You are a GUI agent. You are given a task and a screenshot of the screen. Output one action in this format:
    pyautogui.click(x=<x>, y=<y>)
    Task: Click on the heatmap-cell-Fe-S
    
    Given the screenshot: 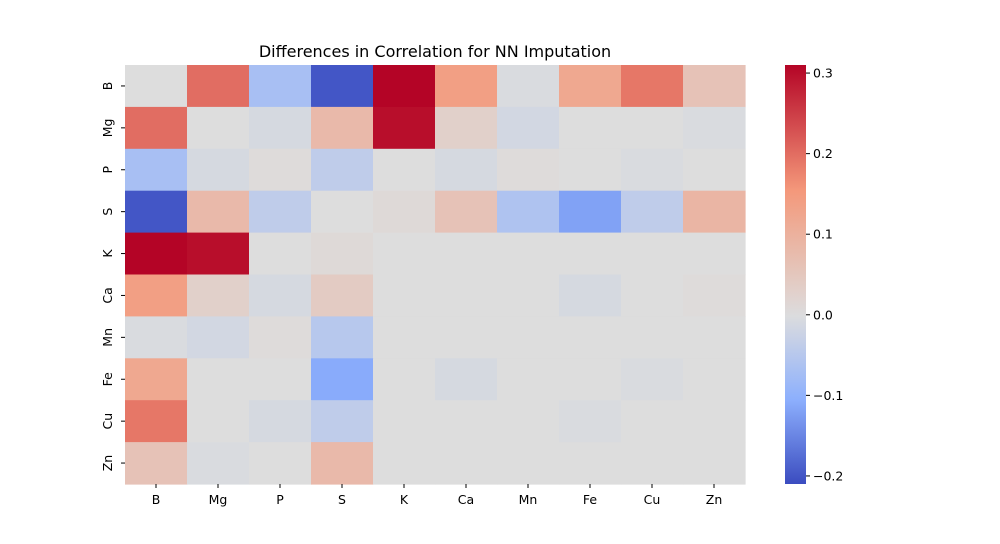 What is the action you would take?
    pyautogui.click(x=342, y=379)
    